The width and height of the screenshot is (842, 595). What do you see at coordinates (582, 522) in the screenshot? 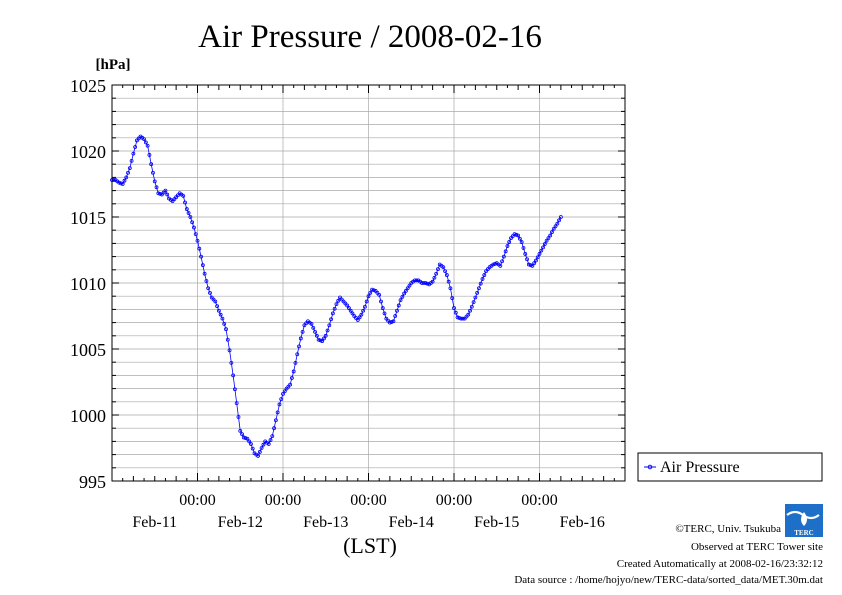
I see `x-tick-label-day: Feb-16` at bounding box center [582, 522].